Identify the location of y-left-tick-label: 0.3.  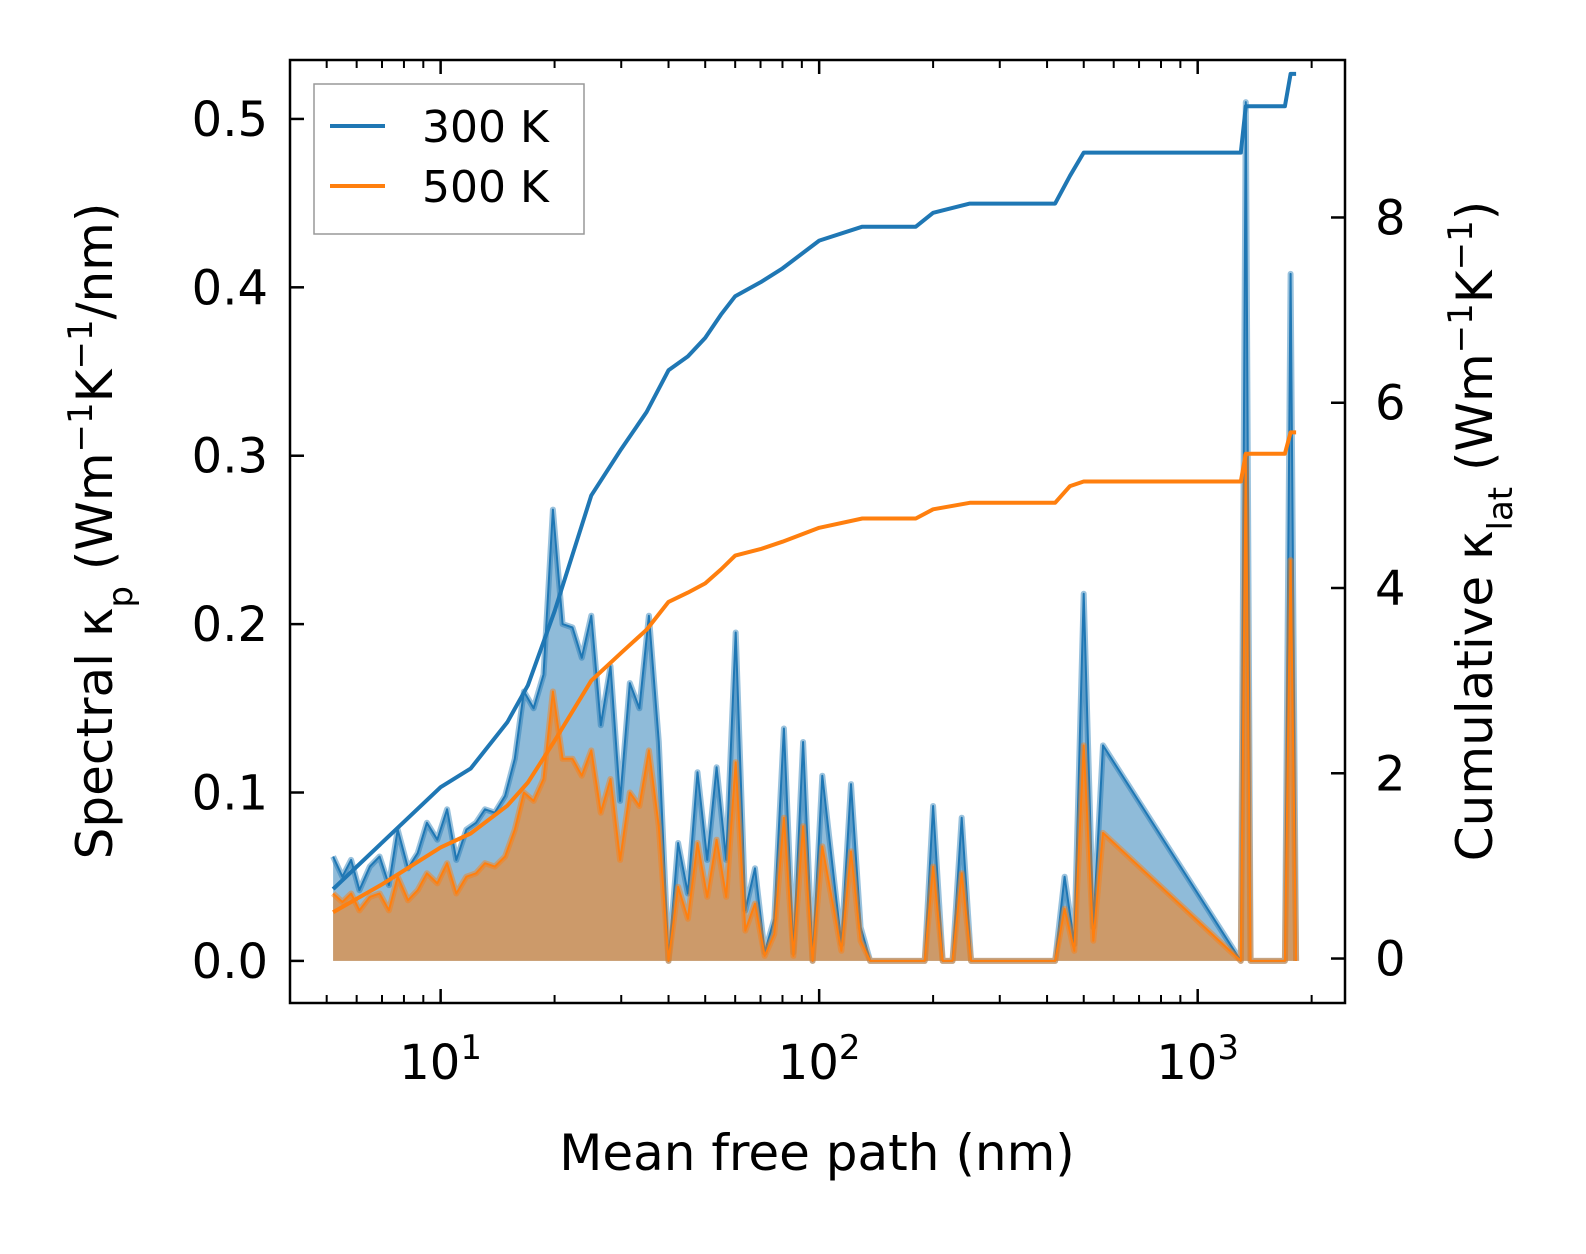
(230, 457).